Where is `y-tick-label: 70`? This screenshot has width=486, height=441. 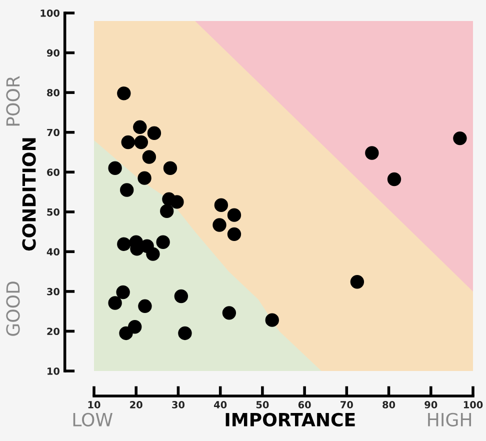 y-tick-label: 70 is located at coordinates (53, 132).